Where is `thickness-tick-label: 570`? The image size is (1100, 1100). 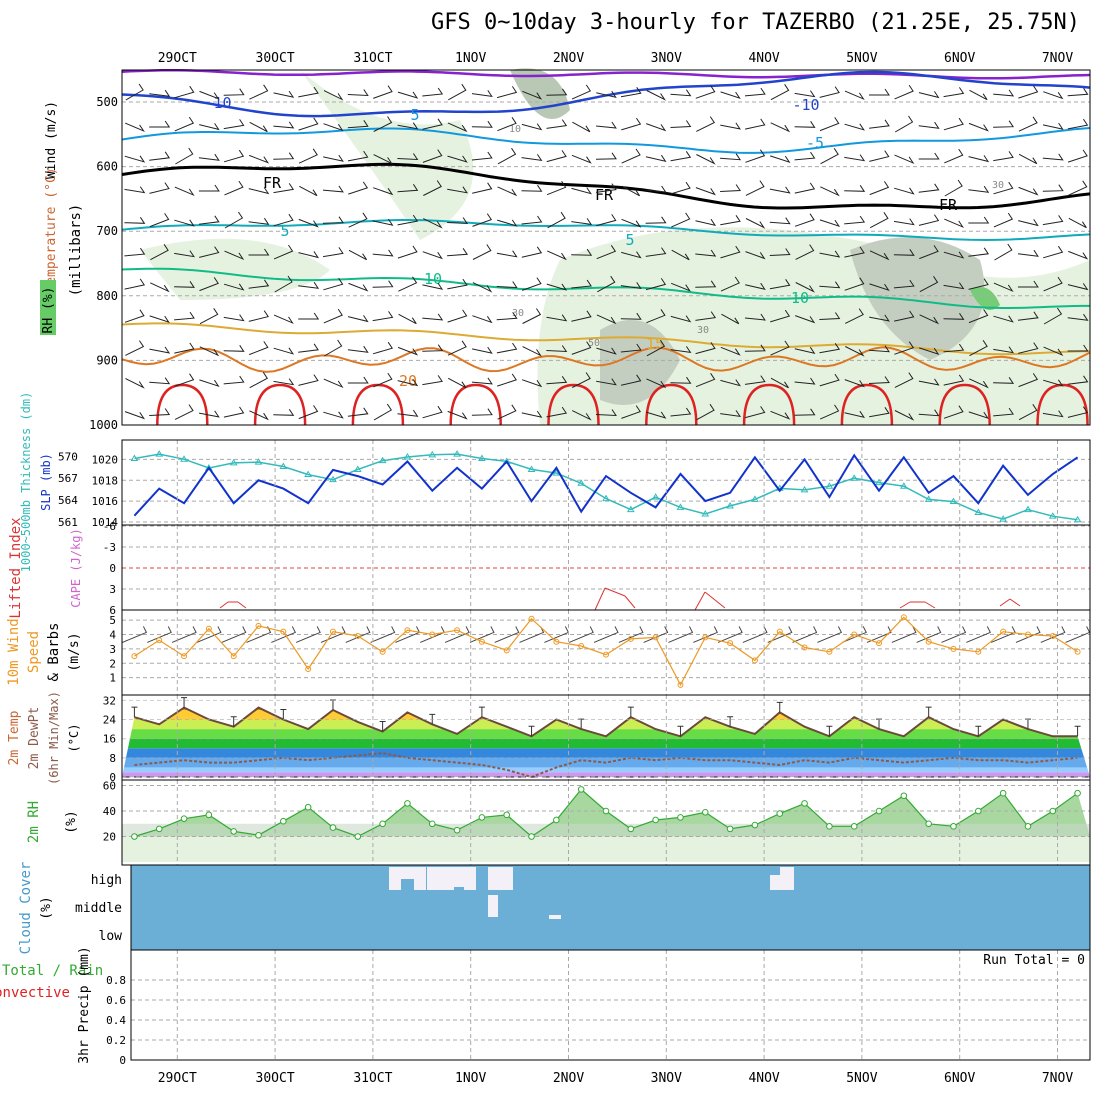
thickness-tick-label: 570 is located at coordinates (68, 456).